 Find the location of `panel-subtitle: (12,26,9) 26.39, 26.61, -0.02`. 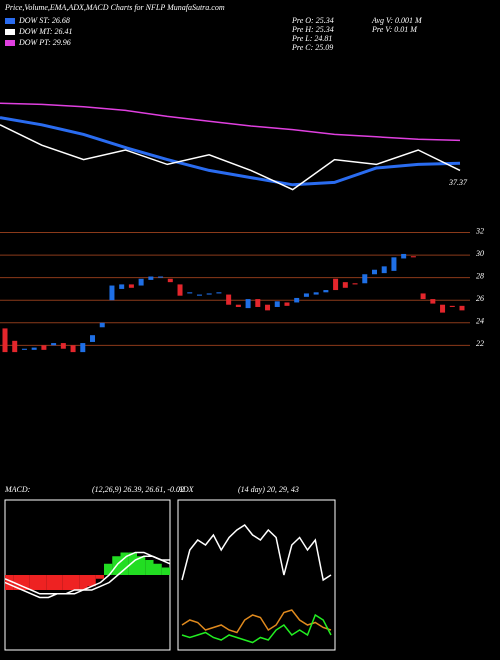

panel-subtitle: (12,26,9) 26.39, 26.61, -0.02 is located at coordinates (138, 489).